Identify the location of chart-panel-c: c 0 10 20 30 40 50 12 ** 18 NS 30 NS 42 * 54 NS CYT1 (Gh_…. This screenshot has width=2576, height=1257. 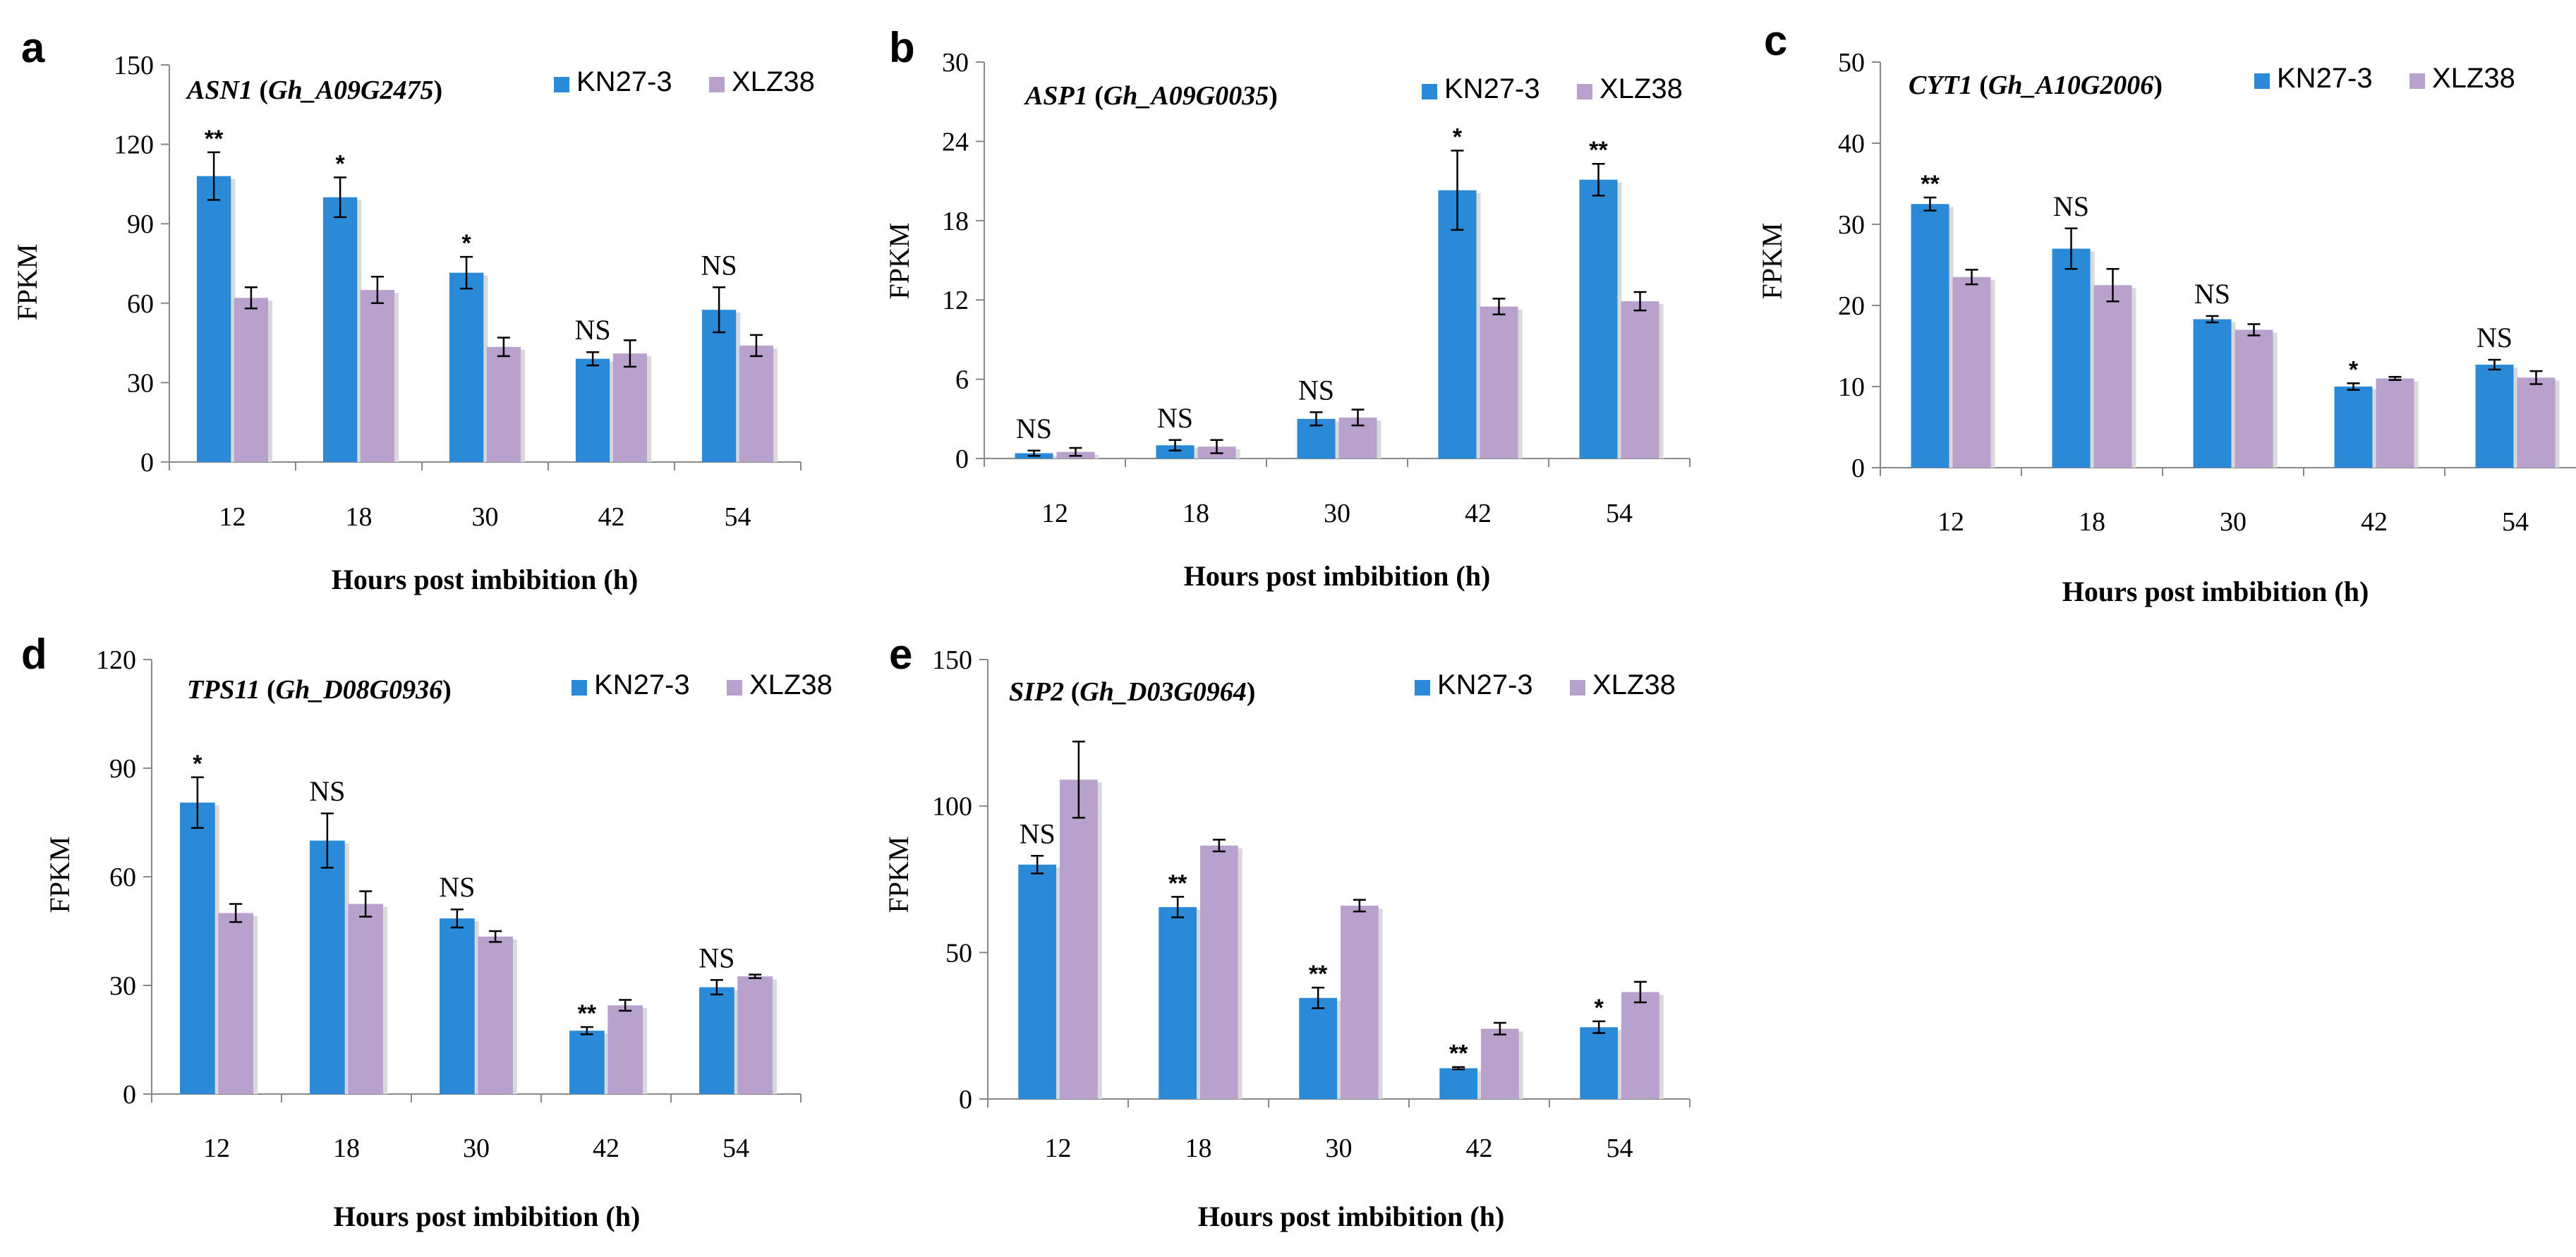
(2166, 312).